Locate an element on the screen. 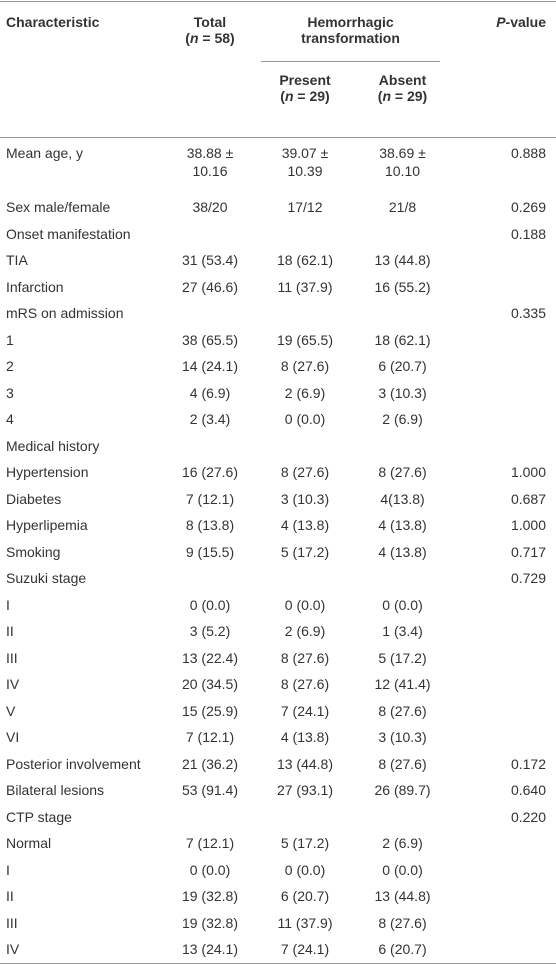 Image resolution: width=556 pixels, height=964 pixels. table-cell: 7 (24.1) is located at coordinates (305, 949).